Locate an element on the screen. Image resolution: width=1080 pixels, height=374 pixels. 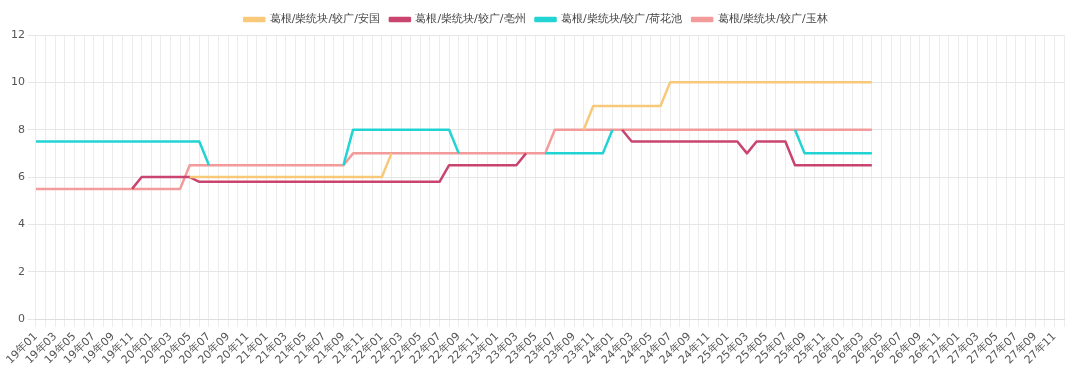
legend-label: 葛根/柴统块/较广/安国 is located at coordinates (324, 19).